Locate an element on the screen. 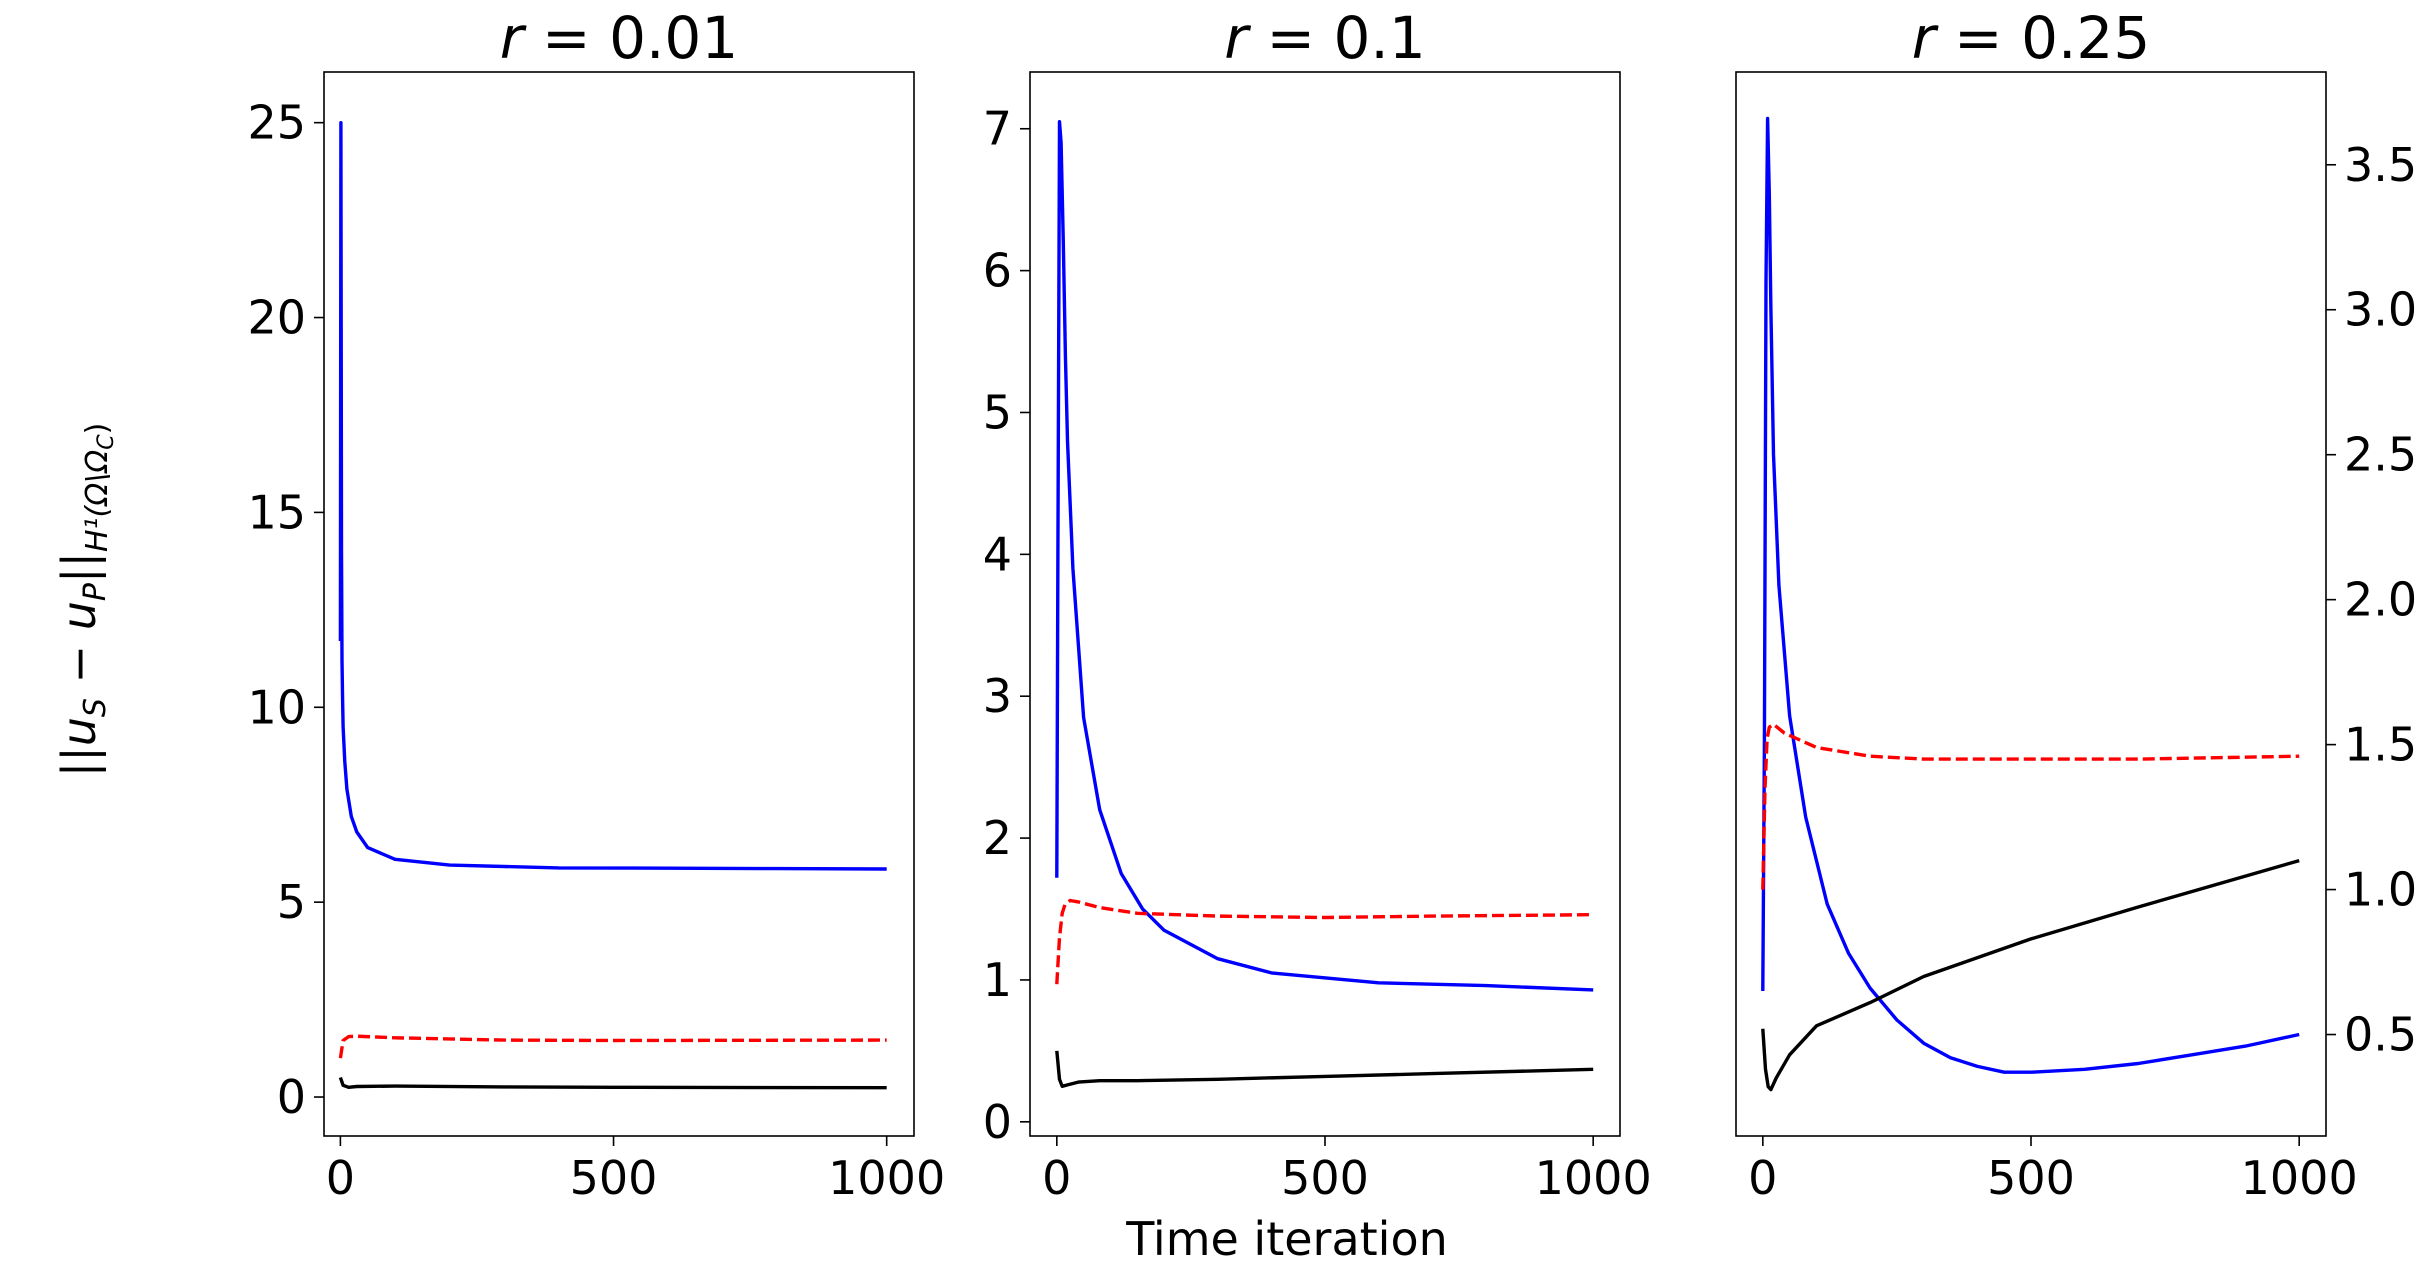 The height and width of the screenshot is (1277, 2422). y-tick-label: 2 is located at coordinates (997, 838).